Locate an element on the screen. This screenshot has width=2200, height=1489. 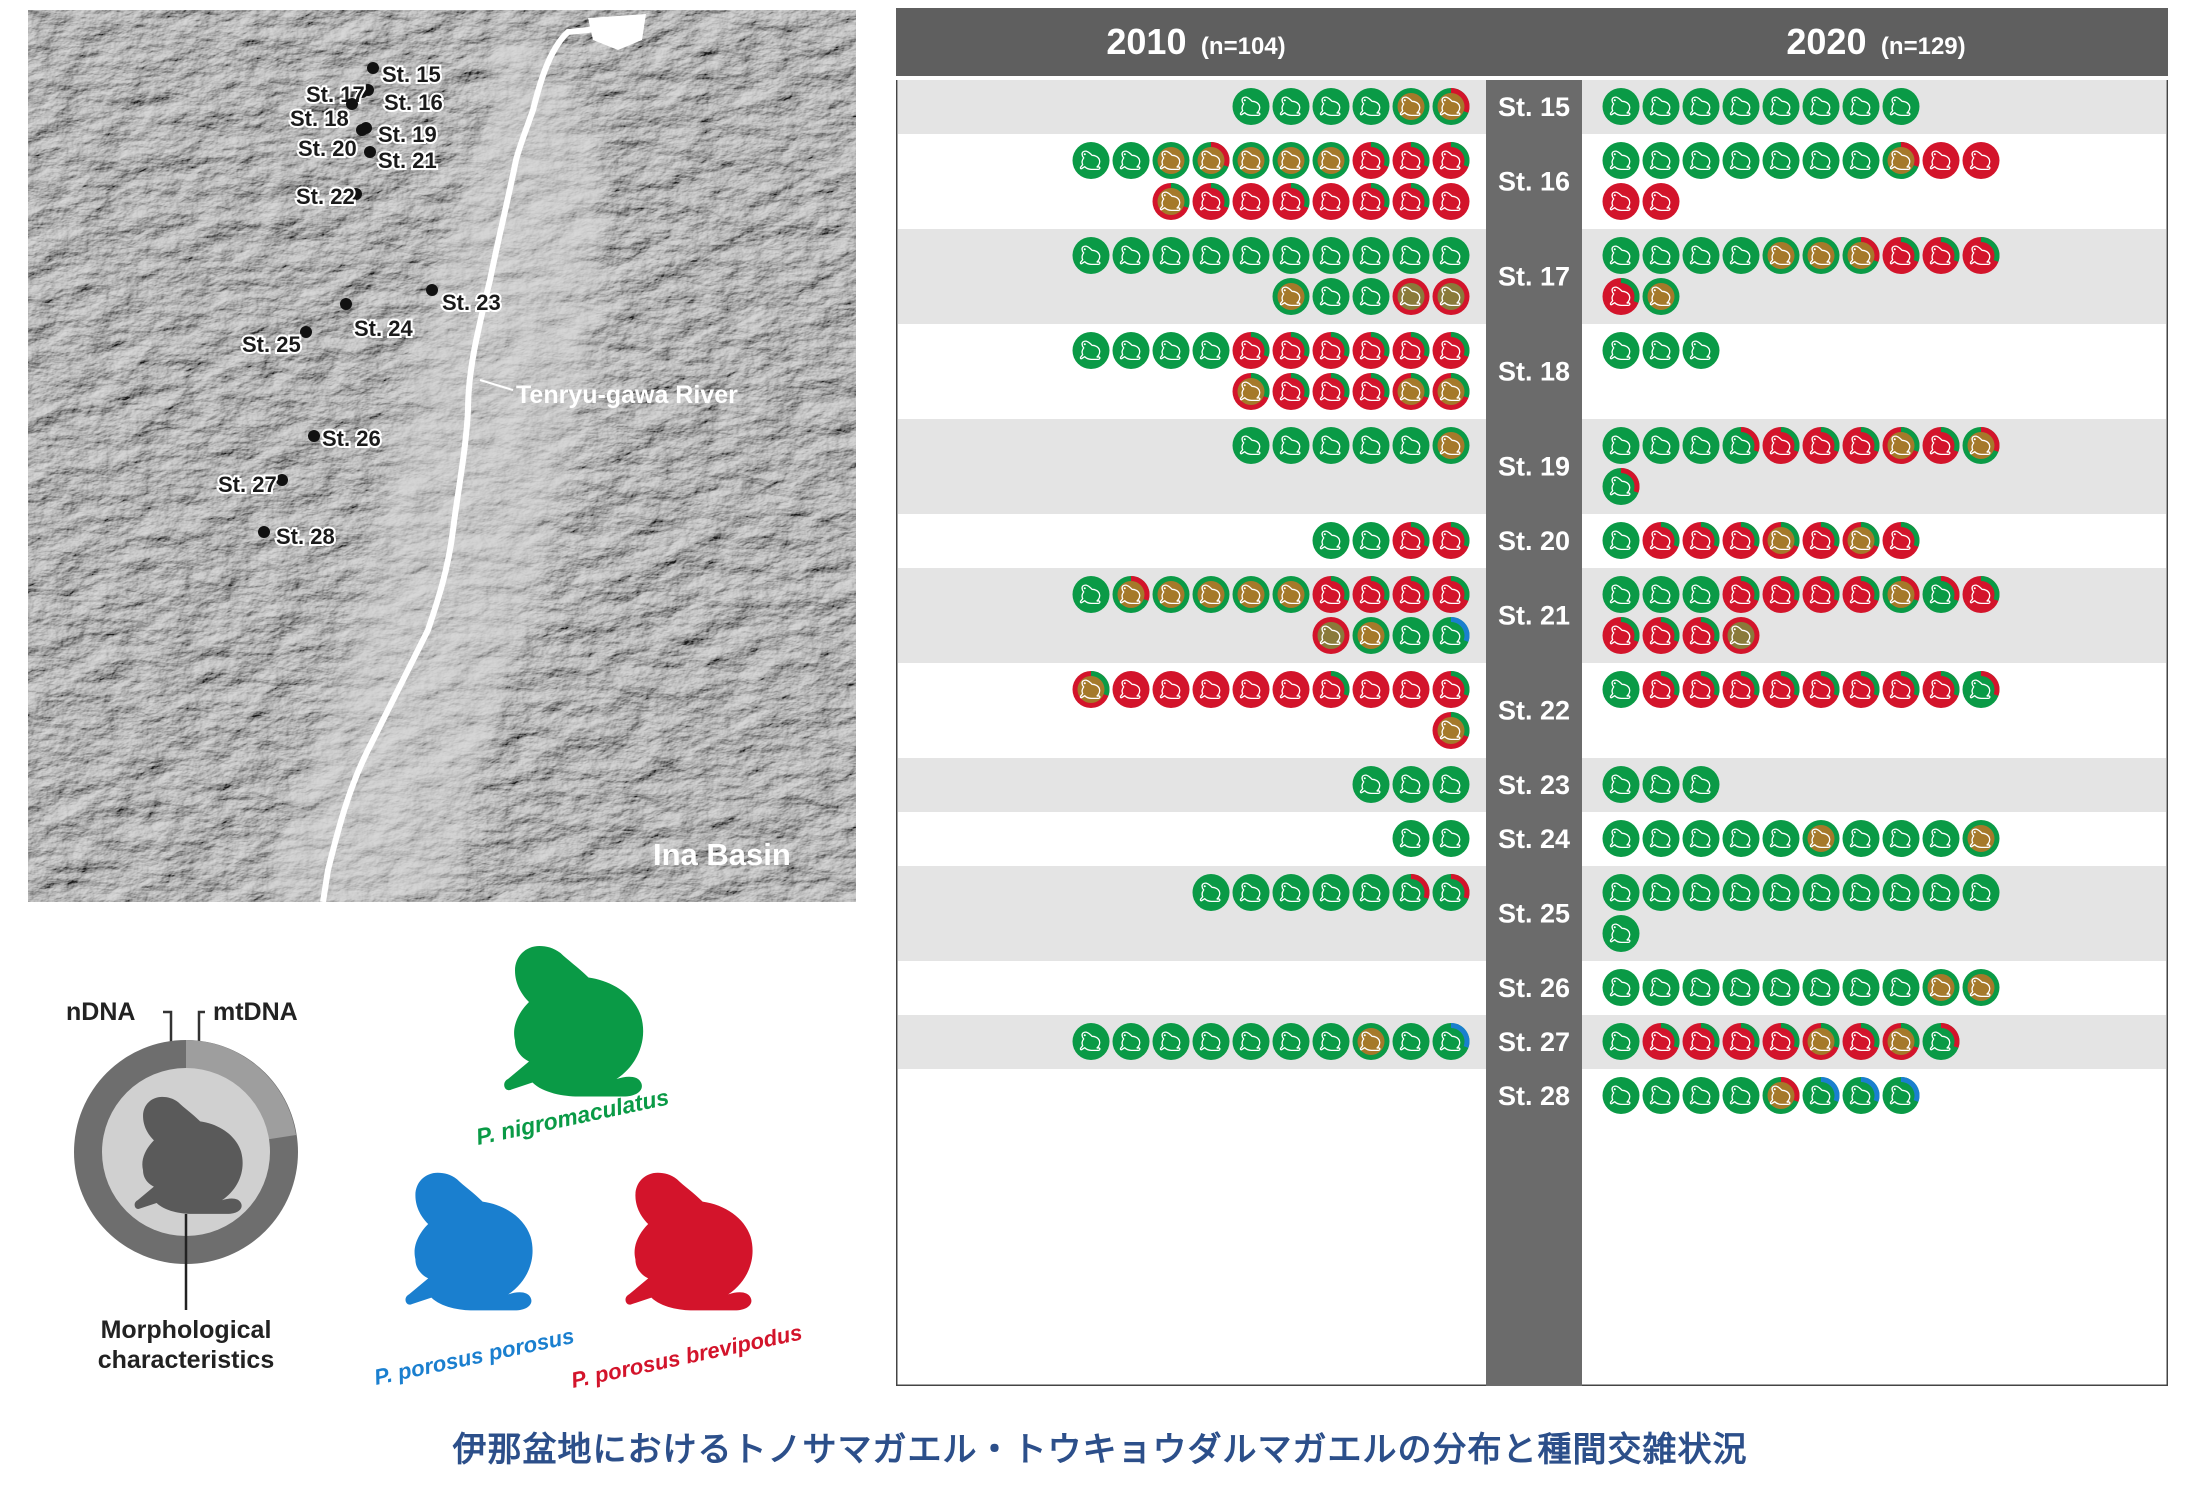
station-label: St. 18 is located at coordinates (1534, 372).